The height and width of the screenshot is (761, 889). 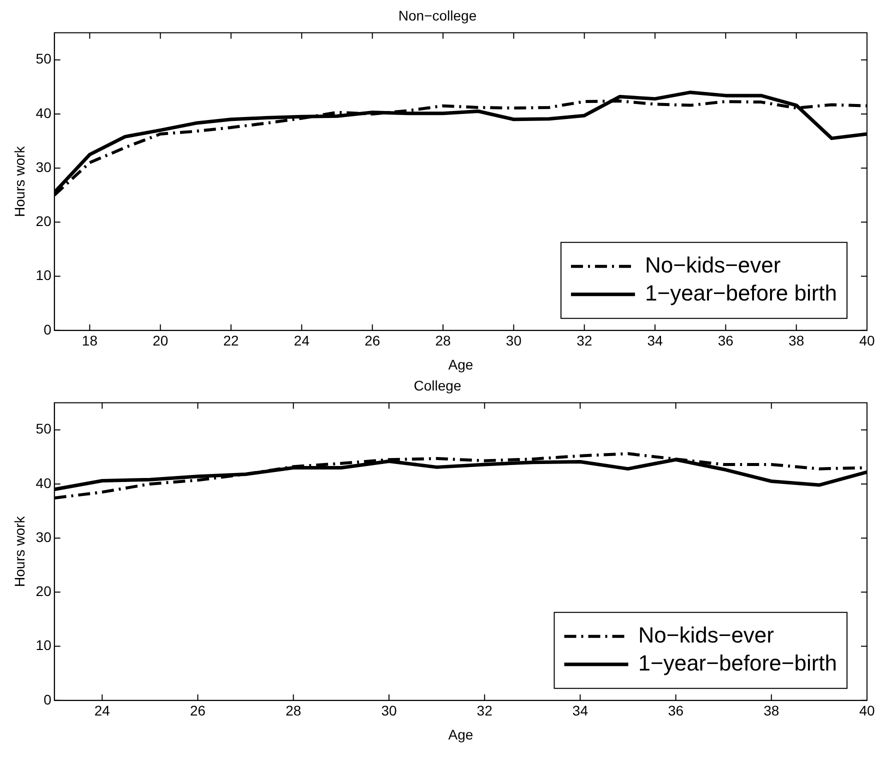 What do you see at coordinates (231, 340) in the screenshot?
I see `x-tick-label: 22` at bounding box center [231, 340].